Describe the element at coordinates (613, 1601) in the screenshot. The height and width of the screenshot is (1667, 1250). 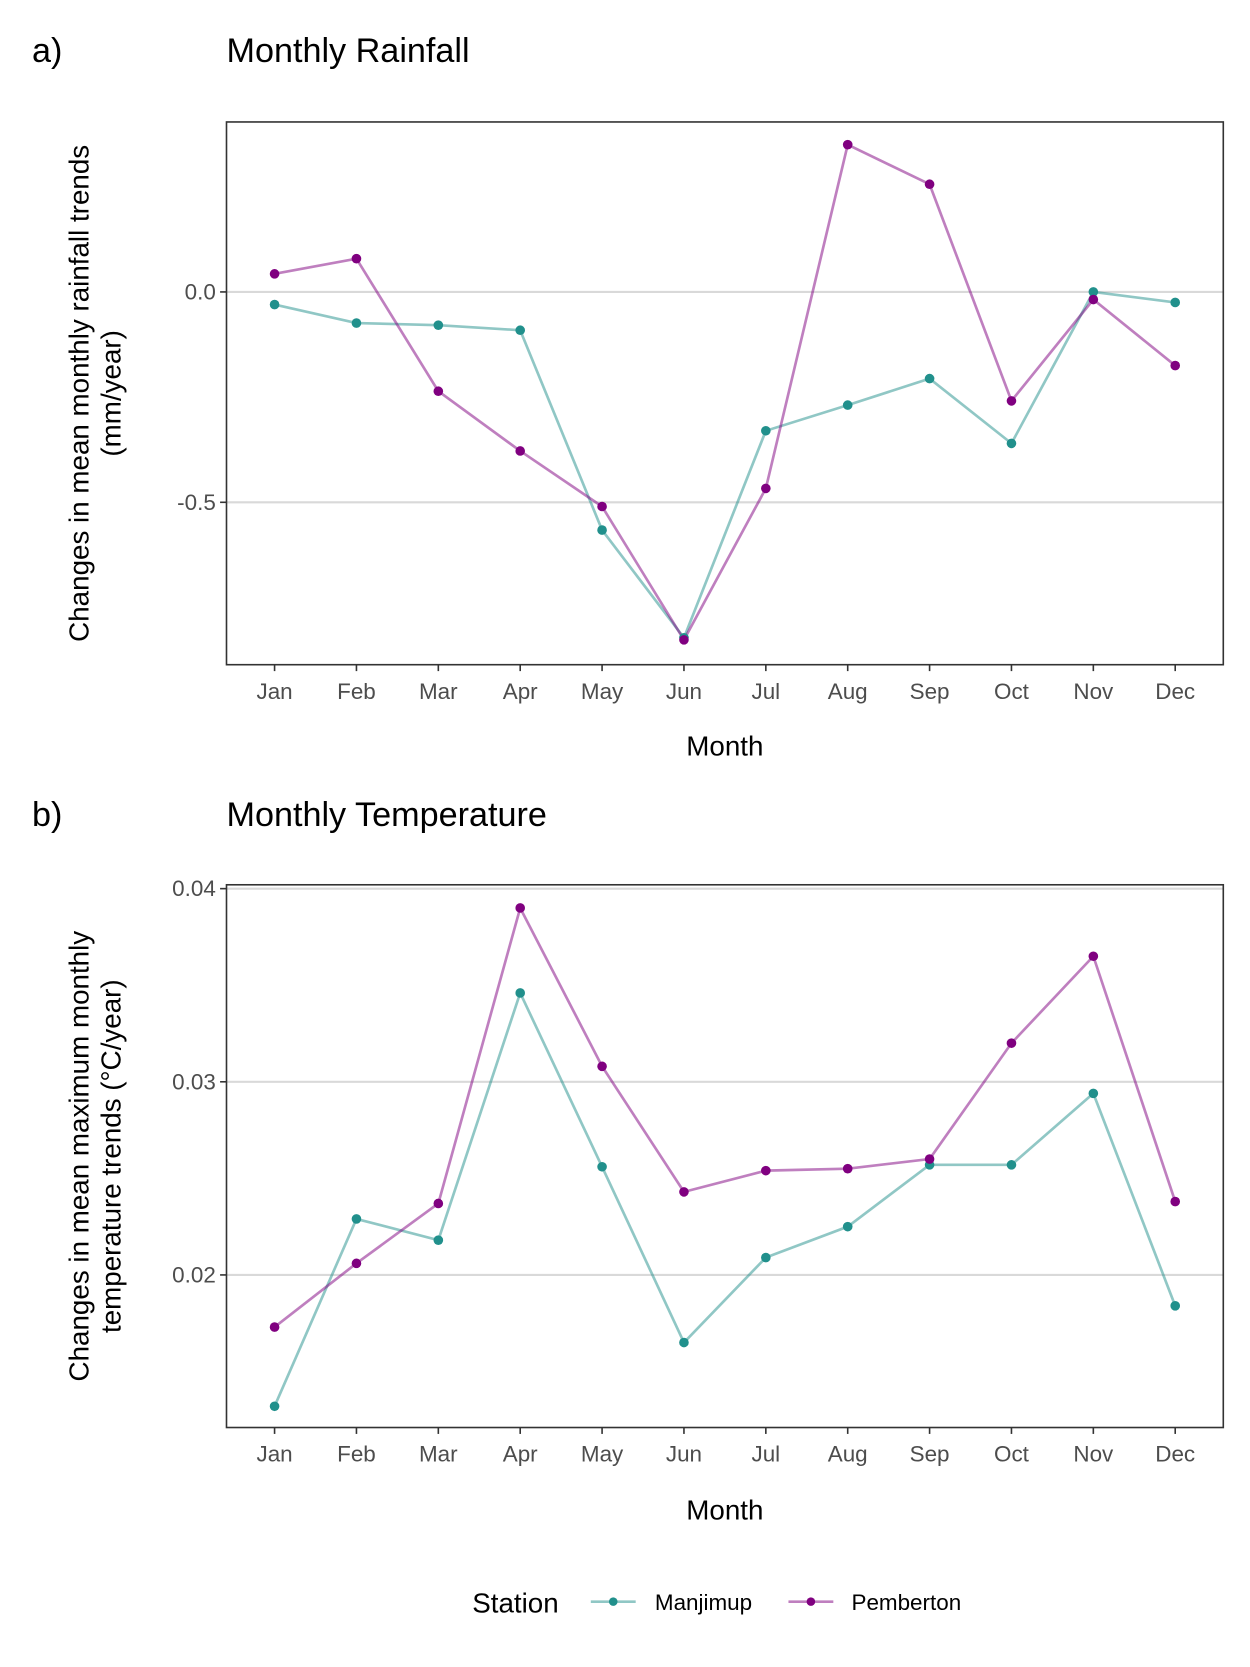
I see `legend-key-point-manjimup` at that location.